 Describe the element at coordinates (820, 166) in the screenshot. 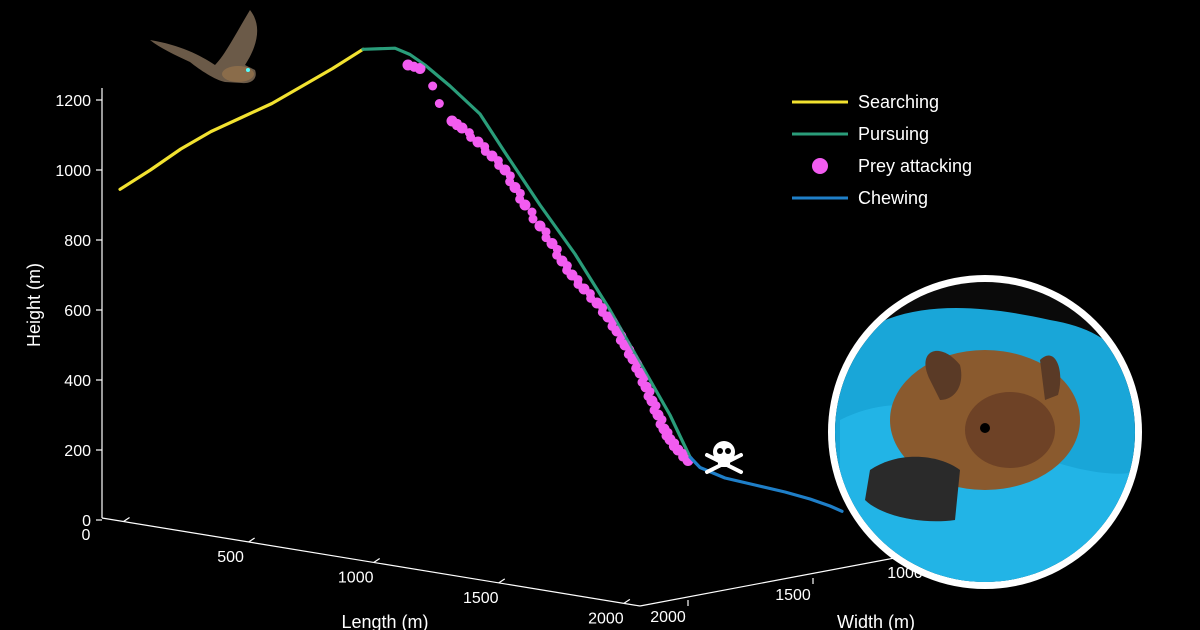

I see `legend-swatch` at that location.